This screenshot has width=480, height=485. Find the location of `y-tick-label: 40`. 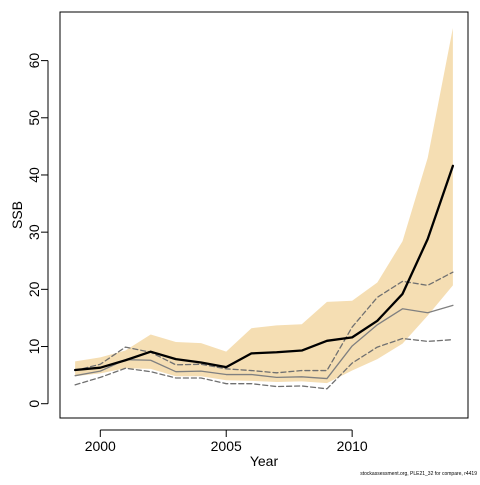

y-tick-label: 40 is located at coordinates (34, 175).